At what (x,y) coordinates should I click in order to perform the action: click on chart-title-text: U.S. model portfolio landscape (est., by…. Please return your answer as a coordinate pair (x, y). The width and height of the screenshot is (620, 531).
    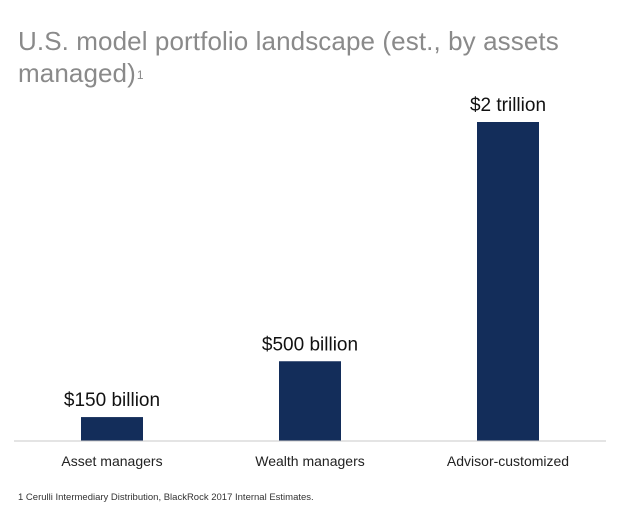
    Looking at the image, I should click on (288, 57).